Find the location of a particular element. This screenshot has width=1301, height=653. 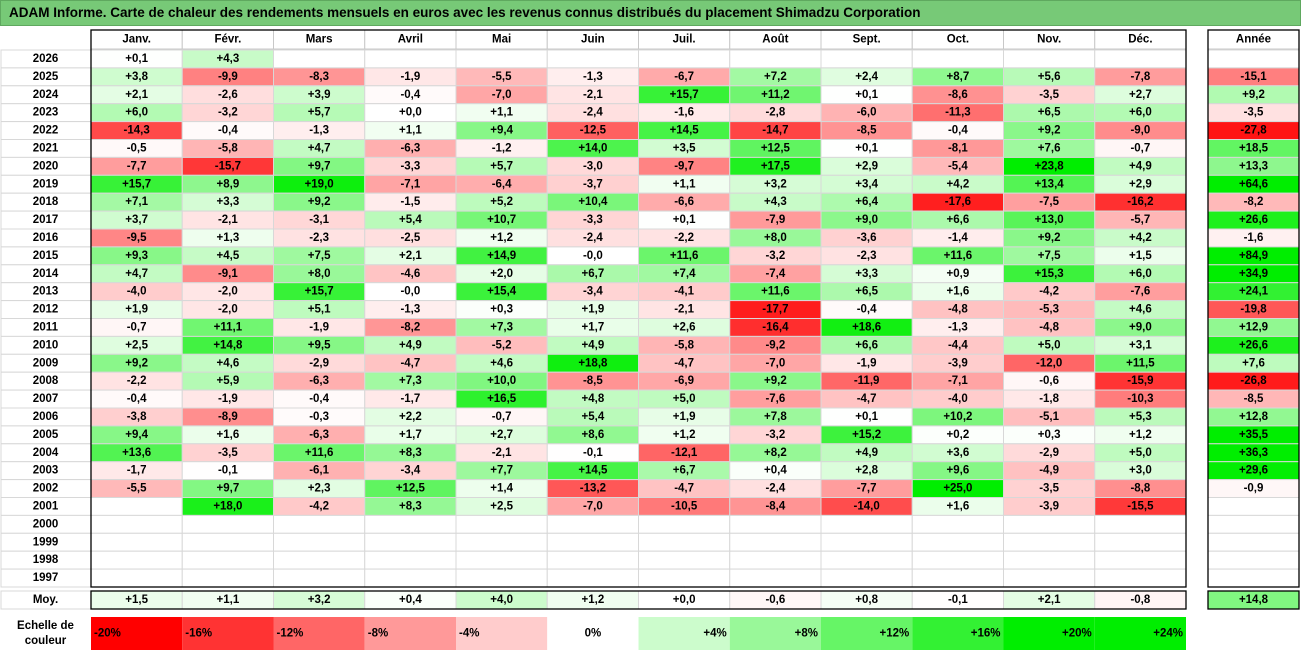

cell-value: +5,2 is located at coordinates (501, 202).